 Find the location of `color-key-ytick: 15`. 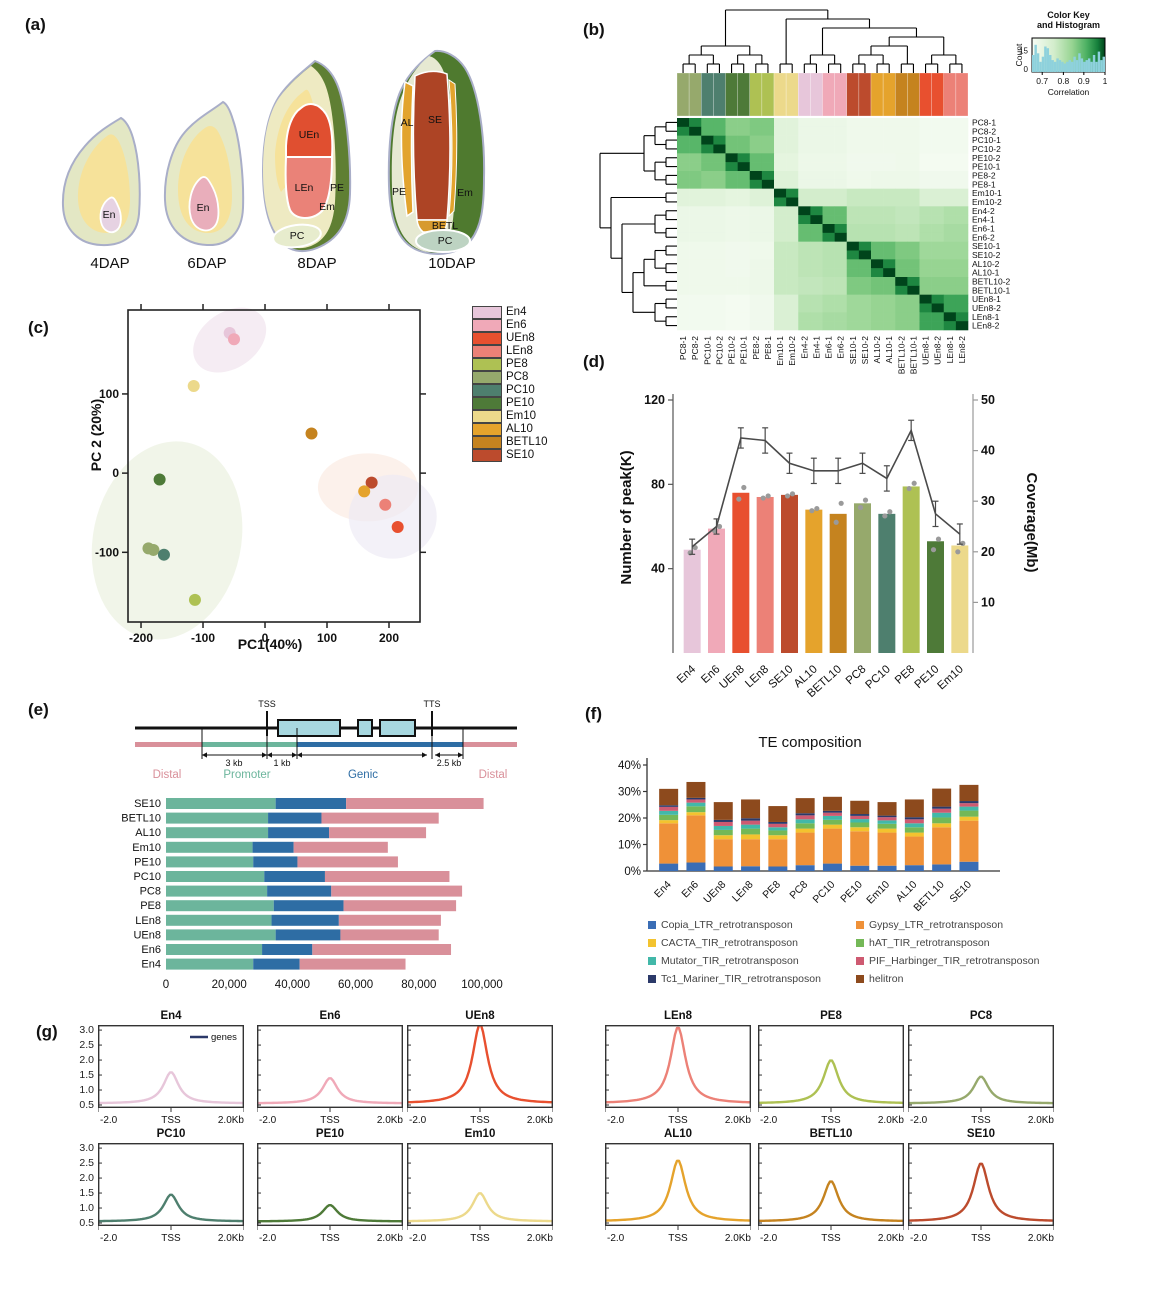

color-key-ytick: 15 is located at coordinates (1023, 50).